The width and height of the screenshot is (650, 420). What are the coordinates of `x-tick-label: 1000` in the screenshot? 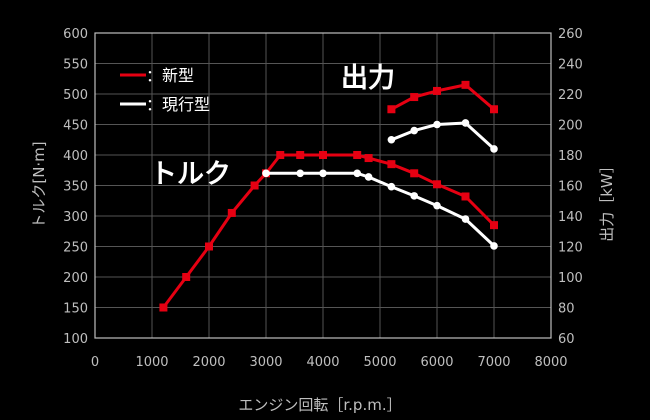 It's located at (151, 362).